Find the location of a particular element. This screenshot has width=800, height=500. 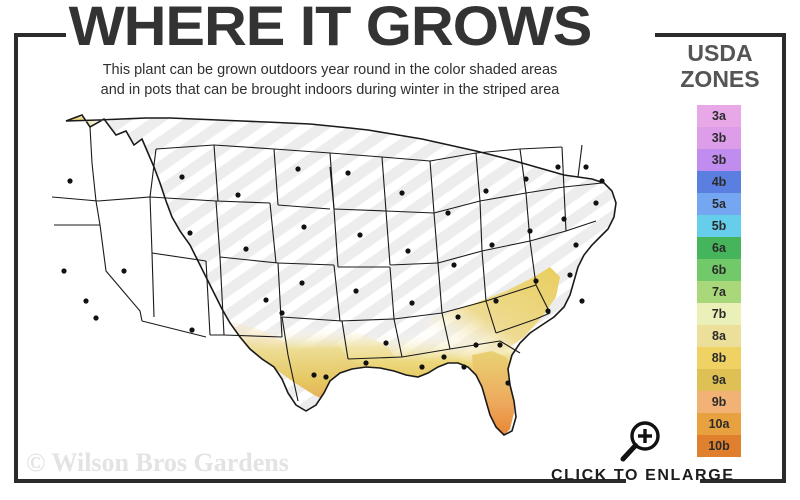

frame-border-bottom-left is located at coordinates (320, 481).